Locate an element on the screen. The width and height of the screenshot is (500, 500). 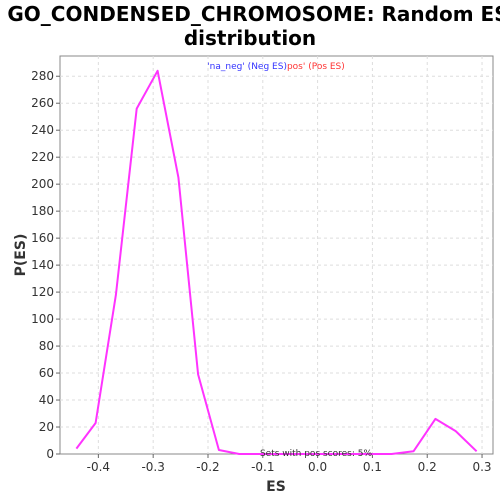
y-tick-label: 80 is located at coordinates (46, 346).